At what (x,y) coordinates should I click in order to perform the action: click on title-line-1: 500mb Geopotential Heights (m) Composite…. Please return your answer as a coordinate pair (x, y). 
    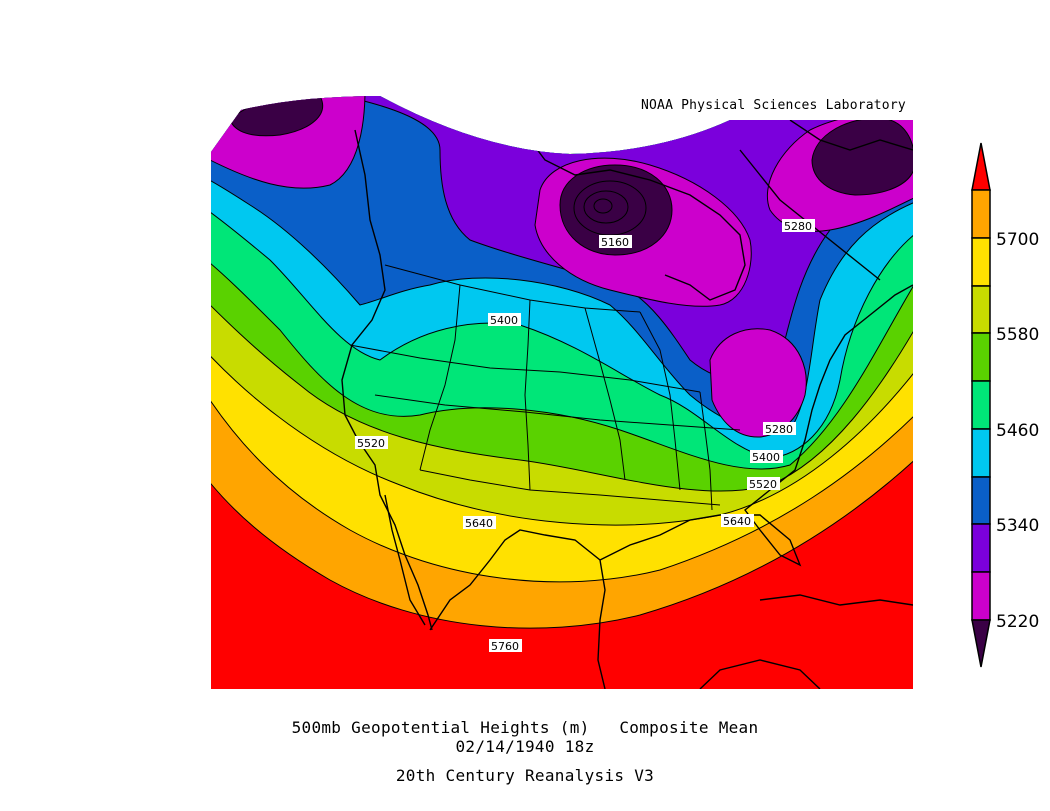
    Looking at the image, I should click on (525, 727).